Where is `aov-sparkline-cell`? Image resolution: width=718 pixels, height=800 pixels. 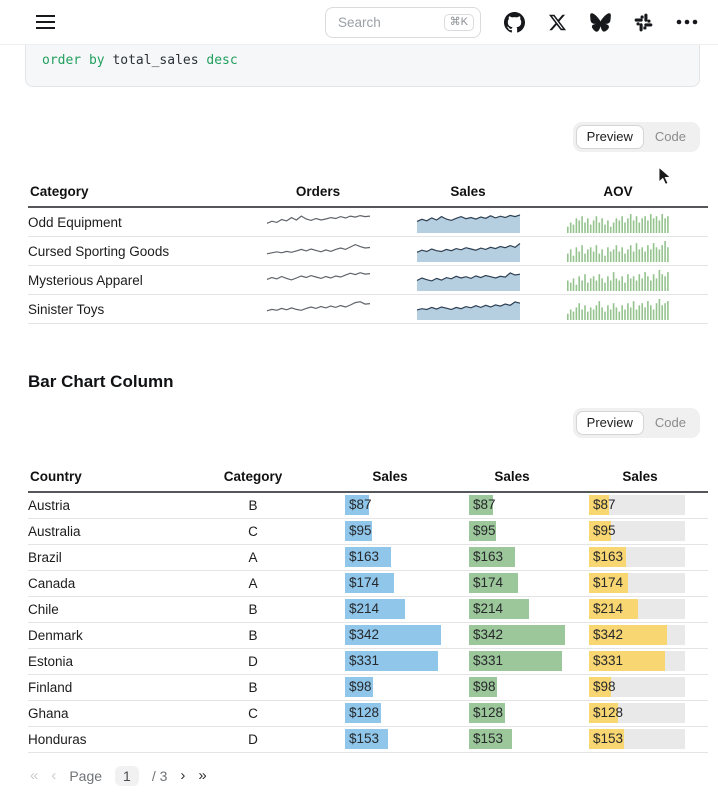
aov-sparkline-cell is located at coordinates (618, 222).